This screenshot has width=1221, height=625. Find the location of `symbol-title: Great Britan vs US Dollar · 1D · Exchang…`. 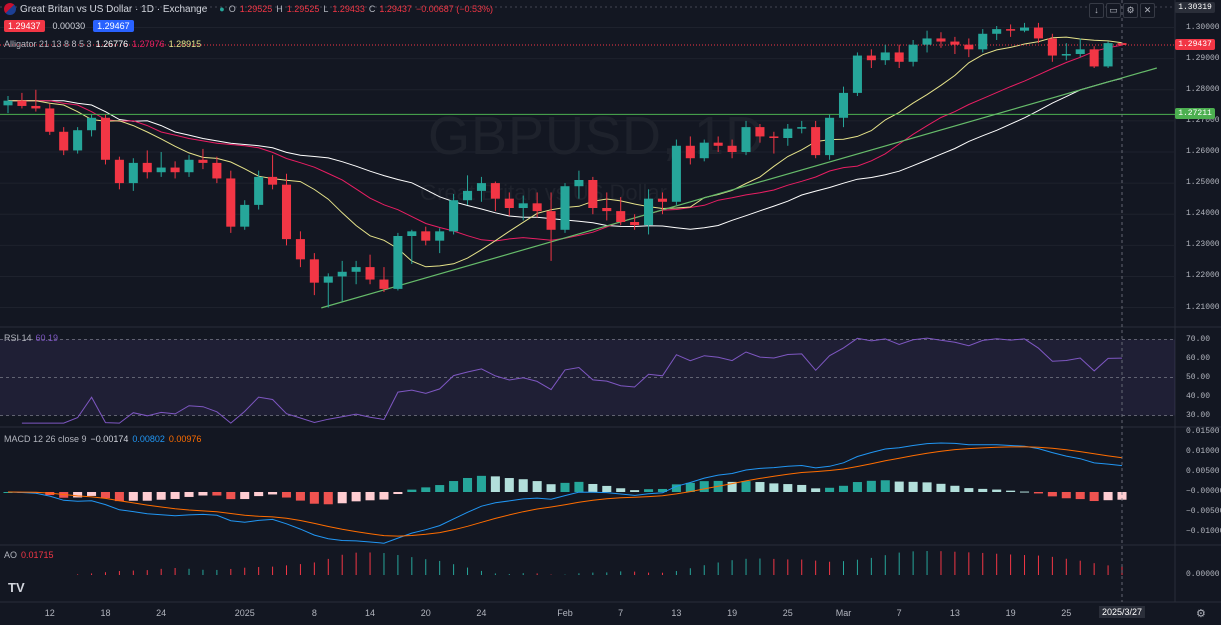

symbol-title: Great Britan vs US Dollar · 1D · Exchang… is located at coordinates (114, 9).